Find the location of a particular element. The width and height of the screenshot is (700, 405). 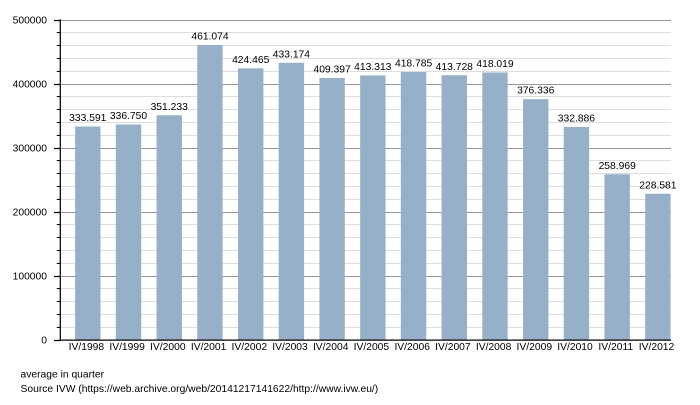

svg-text: 418.019 is located at coordinates (494, 64).